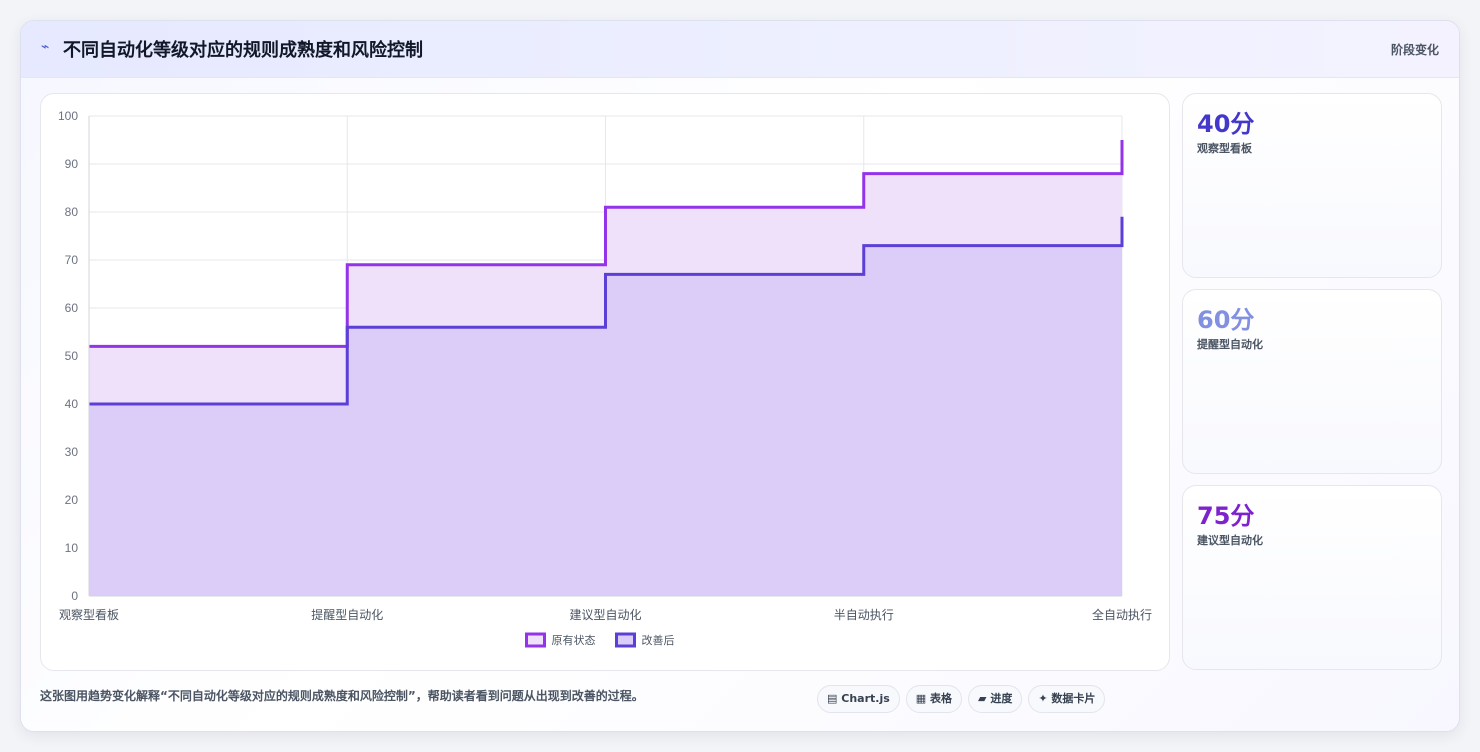 The width and height of the screenshot is (1480, 752). I want to click on stat-label: 提醒型自动化, so click(1230, 344).